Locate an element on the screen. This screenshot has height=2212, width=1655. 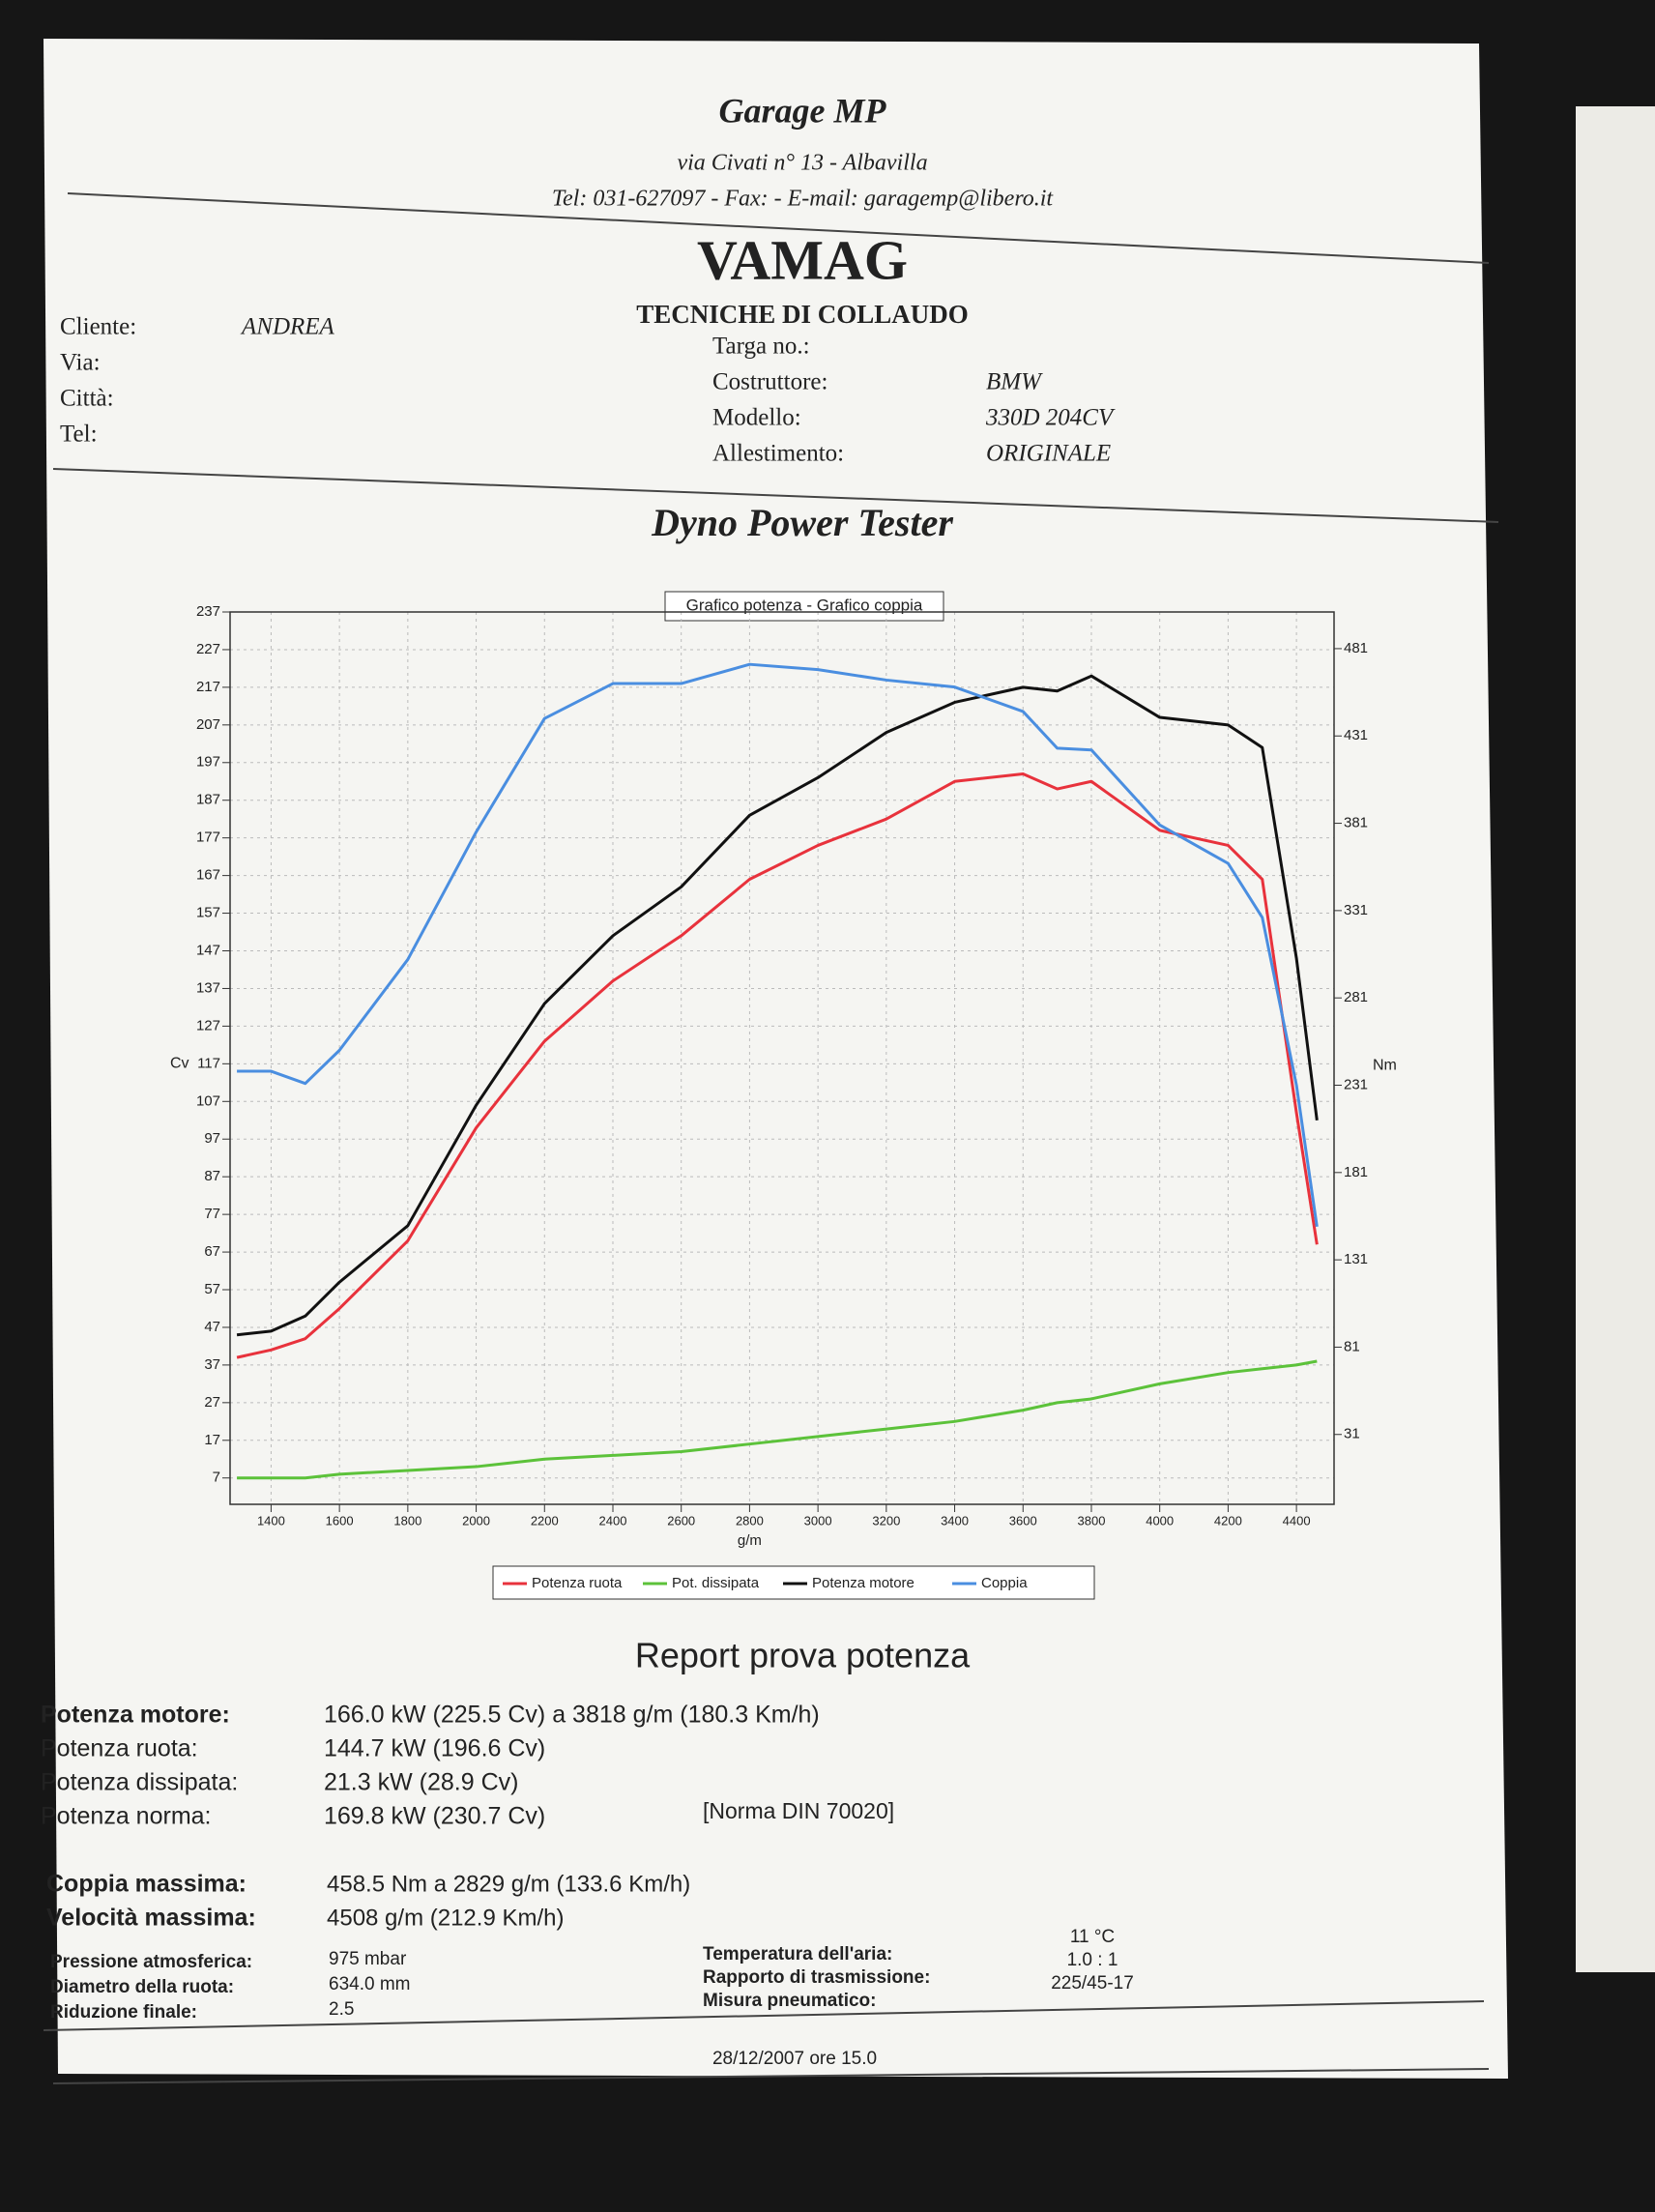
y-tick-label: 57 is located at coordinates (212, 1289).